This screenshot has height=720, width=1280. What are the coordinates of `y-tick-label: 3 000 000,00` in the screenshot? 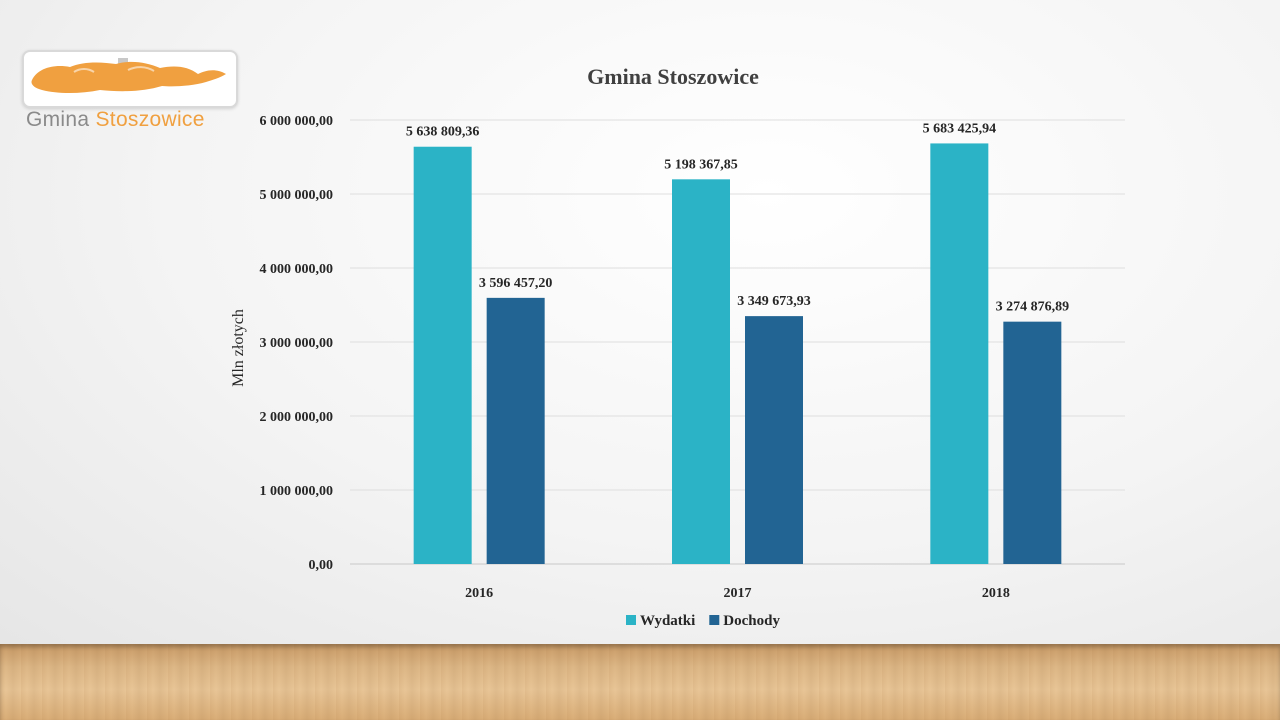 It's located at (297, 343).